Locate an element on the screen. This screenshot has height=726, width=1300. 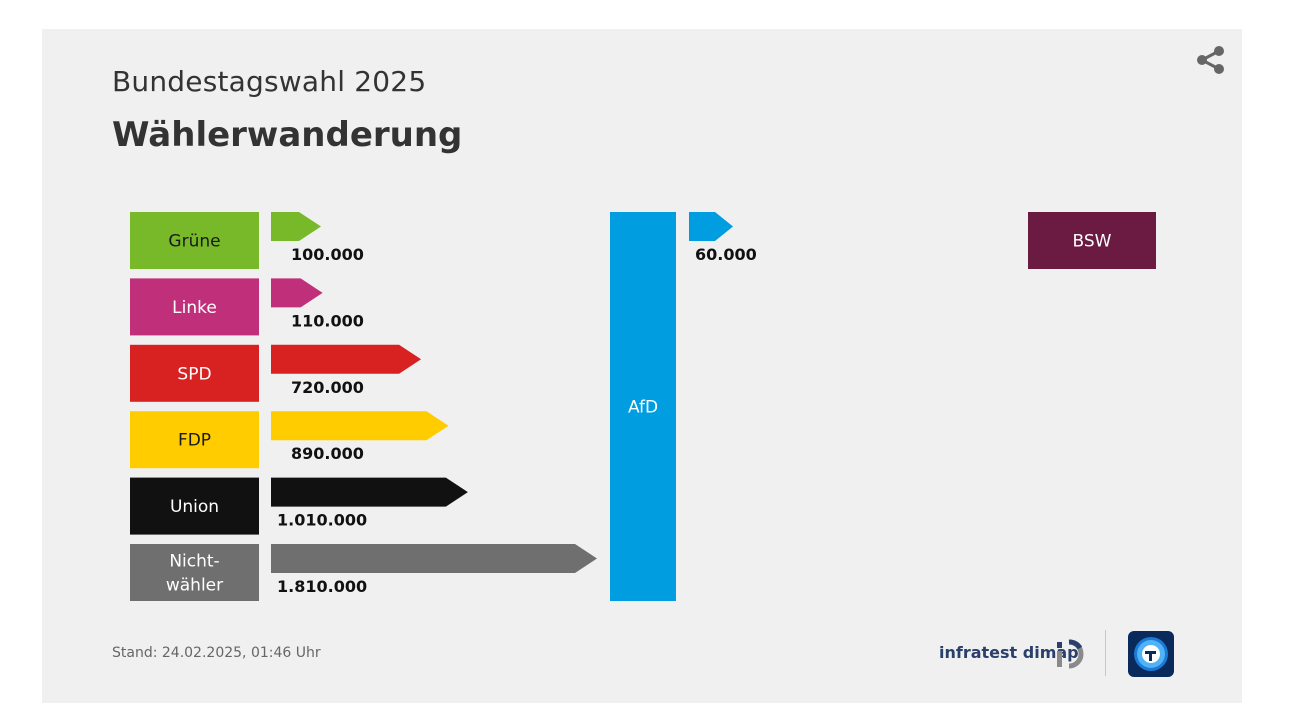
infratest-dimap-logo-icon is located at coordinates (1070, 654).